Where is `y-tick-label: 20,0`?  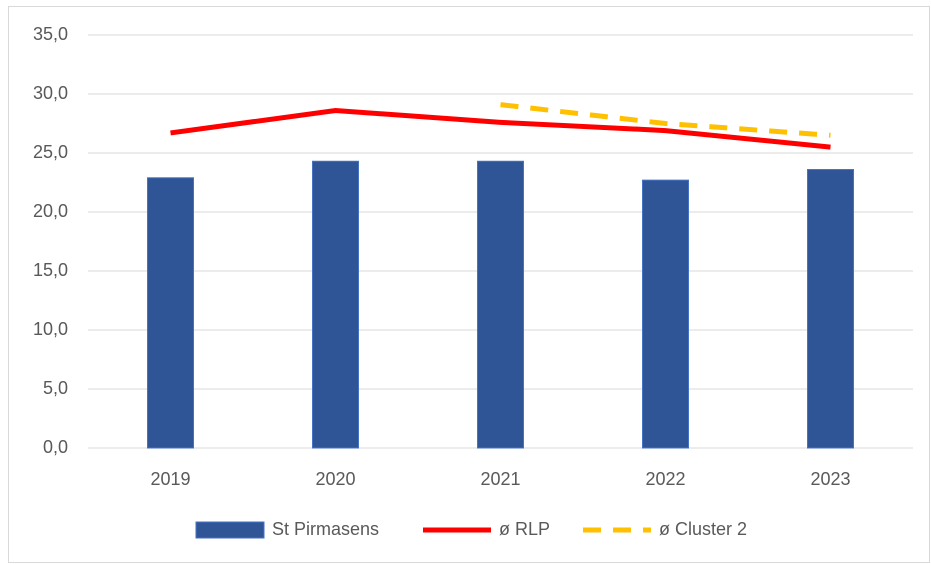
y-tick-label: 20,0 is located at coordinates (50, 211).